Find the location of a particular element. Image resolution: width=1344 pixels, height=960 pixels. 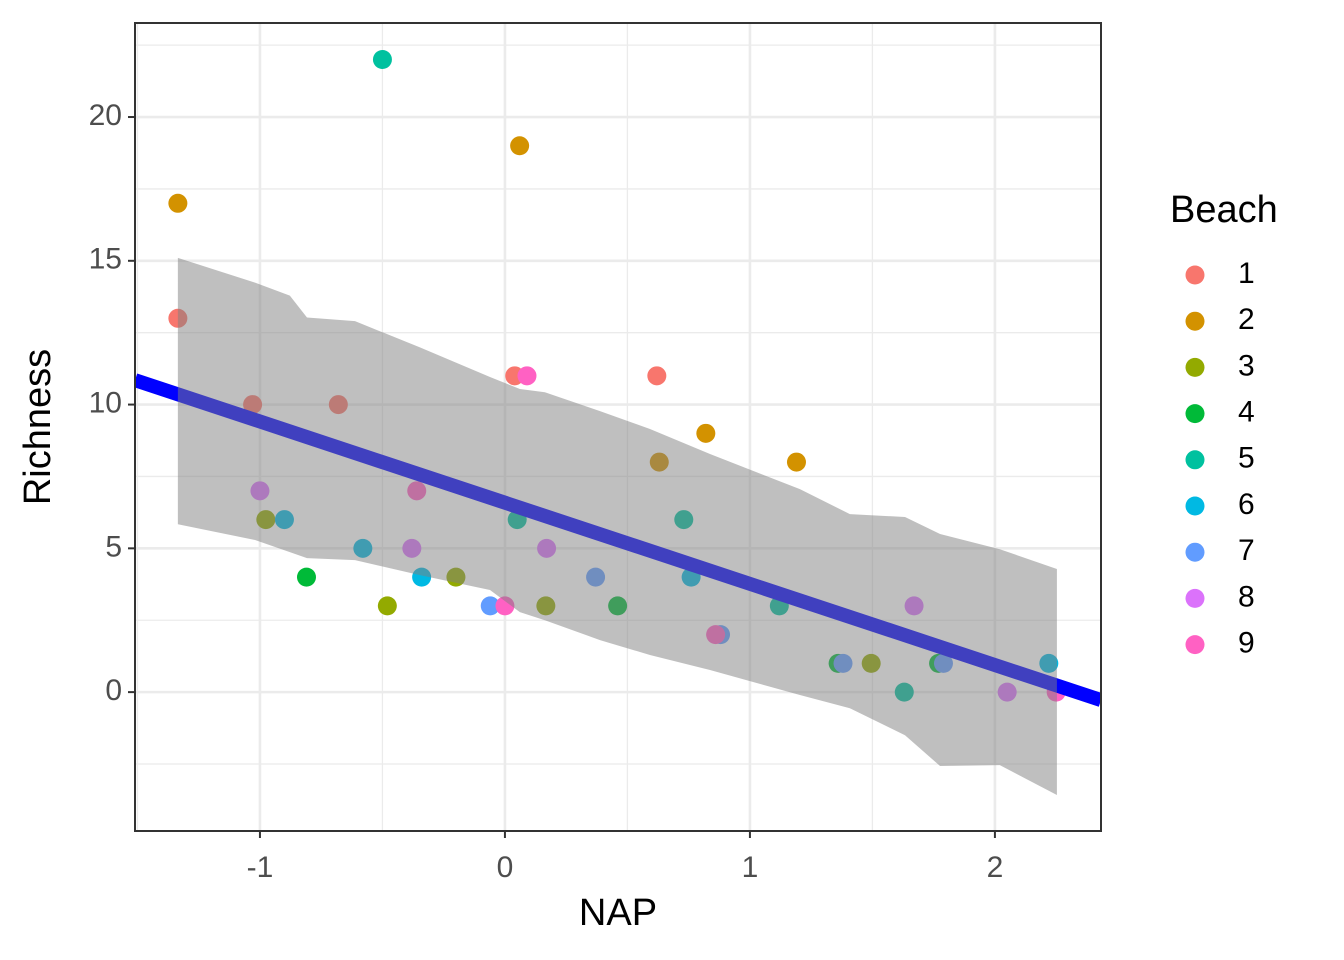

y-tick-label: 20 is located at coordinates (105, 115).